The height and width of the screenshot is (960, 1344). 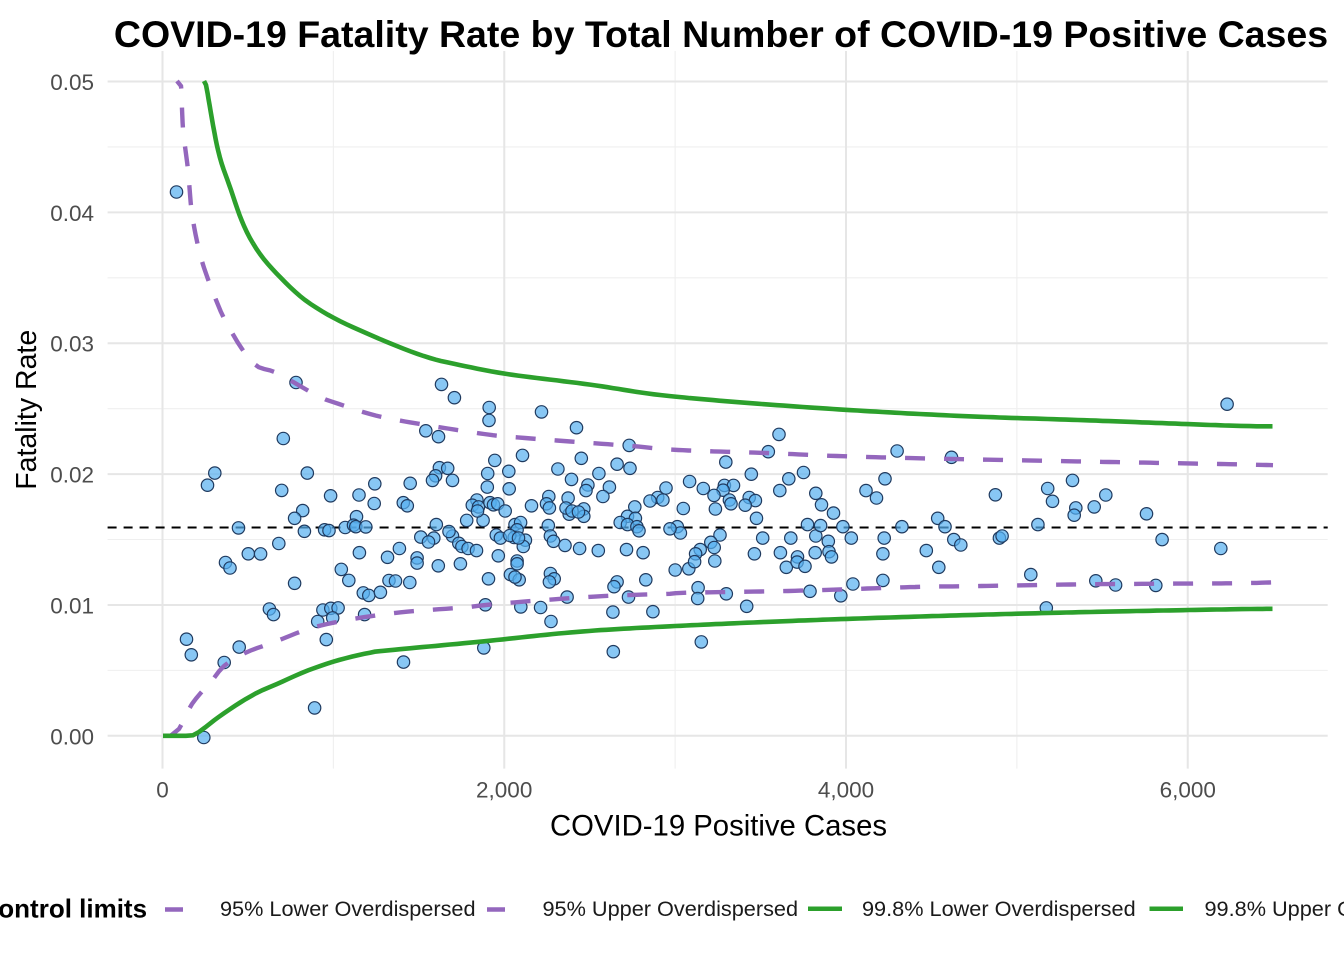 What do you see at coordinates (72, 475) in the screenshot?
I see `svg-text: 0.02` at bounding box center [72, 475].